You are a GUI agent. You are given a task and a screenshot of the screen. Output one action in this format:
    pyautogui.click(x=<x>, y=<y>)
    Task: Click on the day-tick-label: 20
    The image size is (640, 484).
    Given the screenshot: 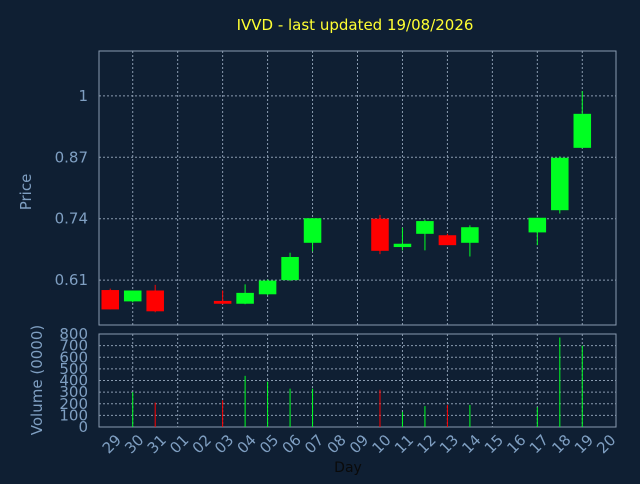 What is the action you would take?
    pyautogui.click(x=606, y=444)
    